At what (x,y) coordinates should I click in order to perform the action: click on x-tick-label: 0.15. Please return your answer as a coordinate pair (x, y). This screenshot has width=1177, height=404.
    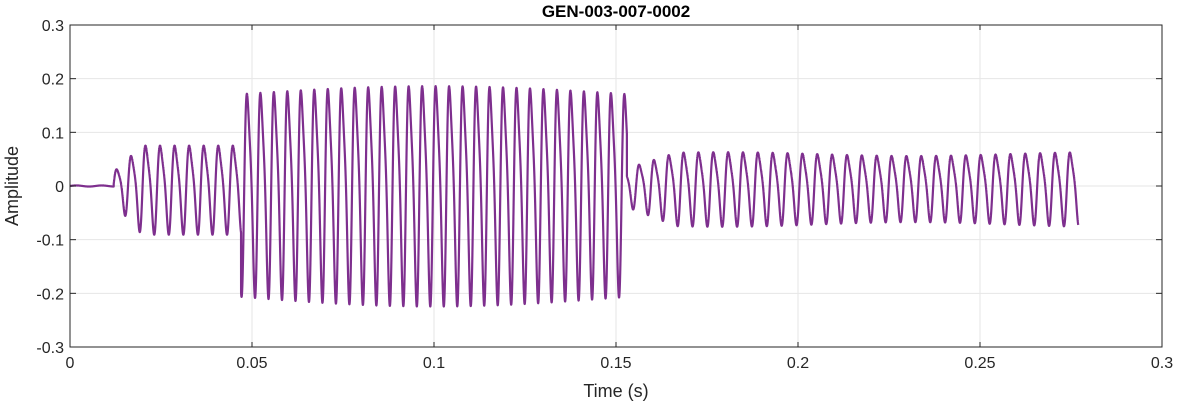
    Looking at the image, I should click on (615, 363).